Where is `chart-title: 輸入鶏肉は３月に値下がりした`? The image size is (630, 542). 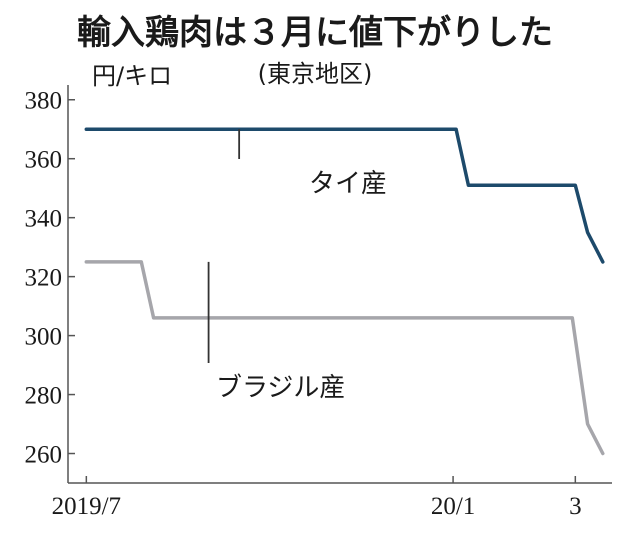 chart-title: 輸入鶏肉は３月に値下がりした is located at coordinates (315, 33).